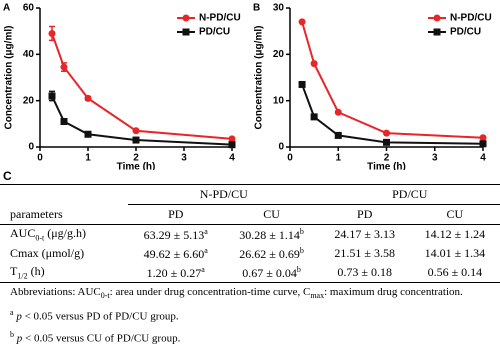 The image size is (500, 353). I want to click on text-segment: 14.01 ± 1.34, so click(455, 253).